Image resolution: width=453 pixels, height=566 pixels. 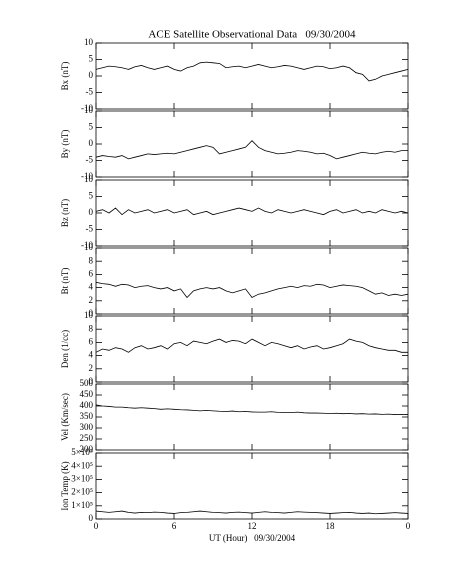 I want to click on y-tick-label: 200, so click(x=87, y=449).